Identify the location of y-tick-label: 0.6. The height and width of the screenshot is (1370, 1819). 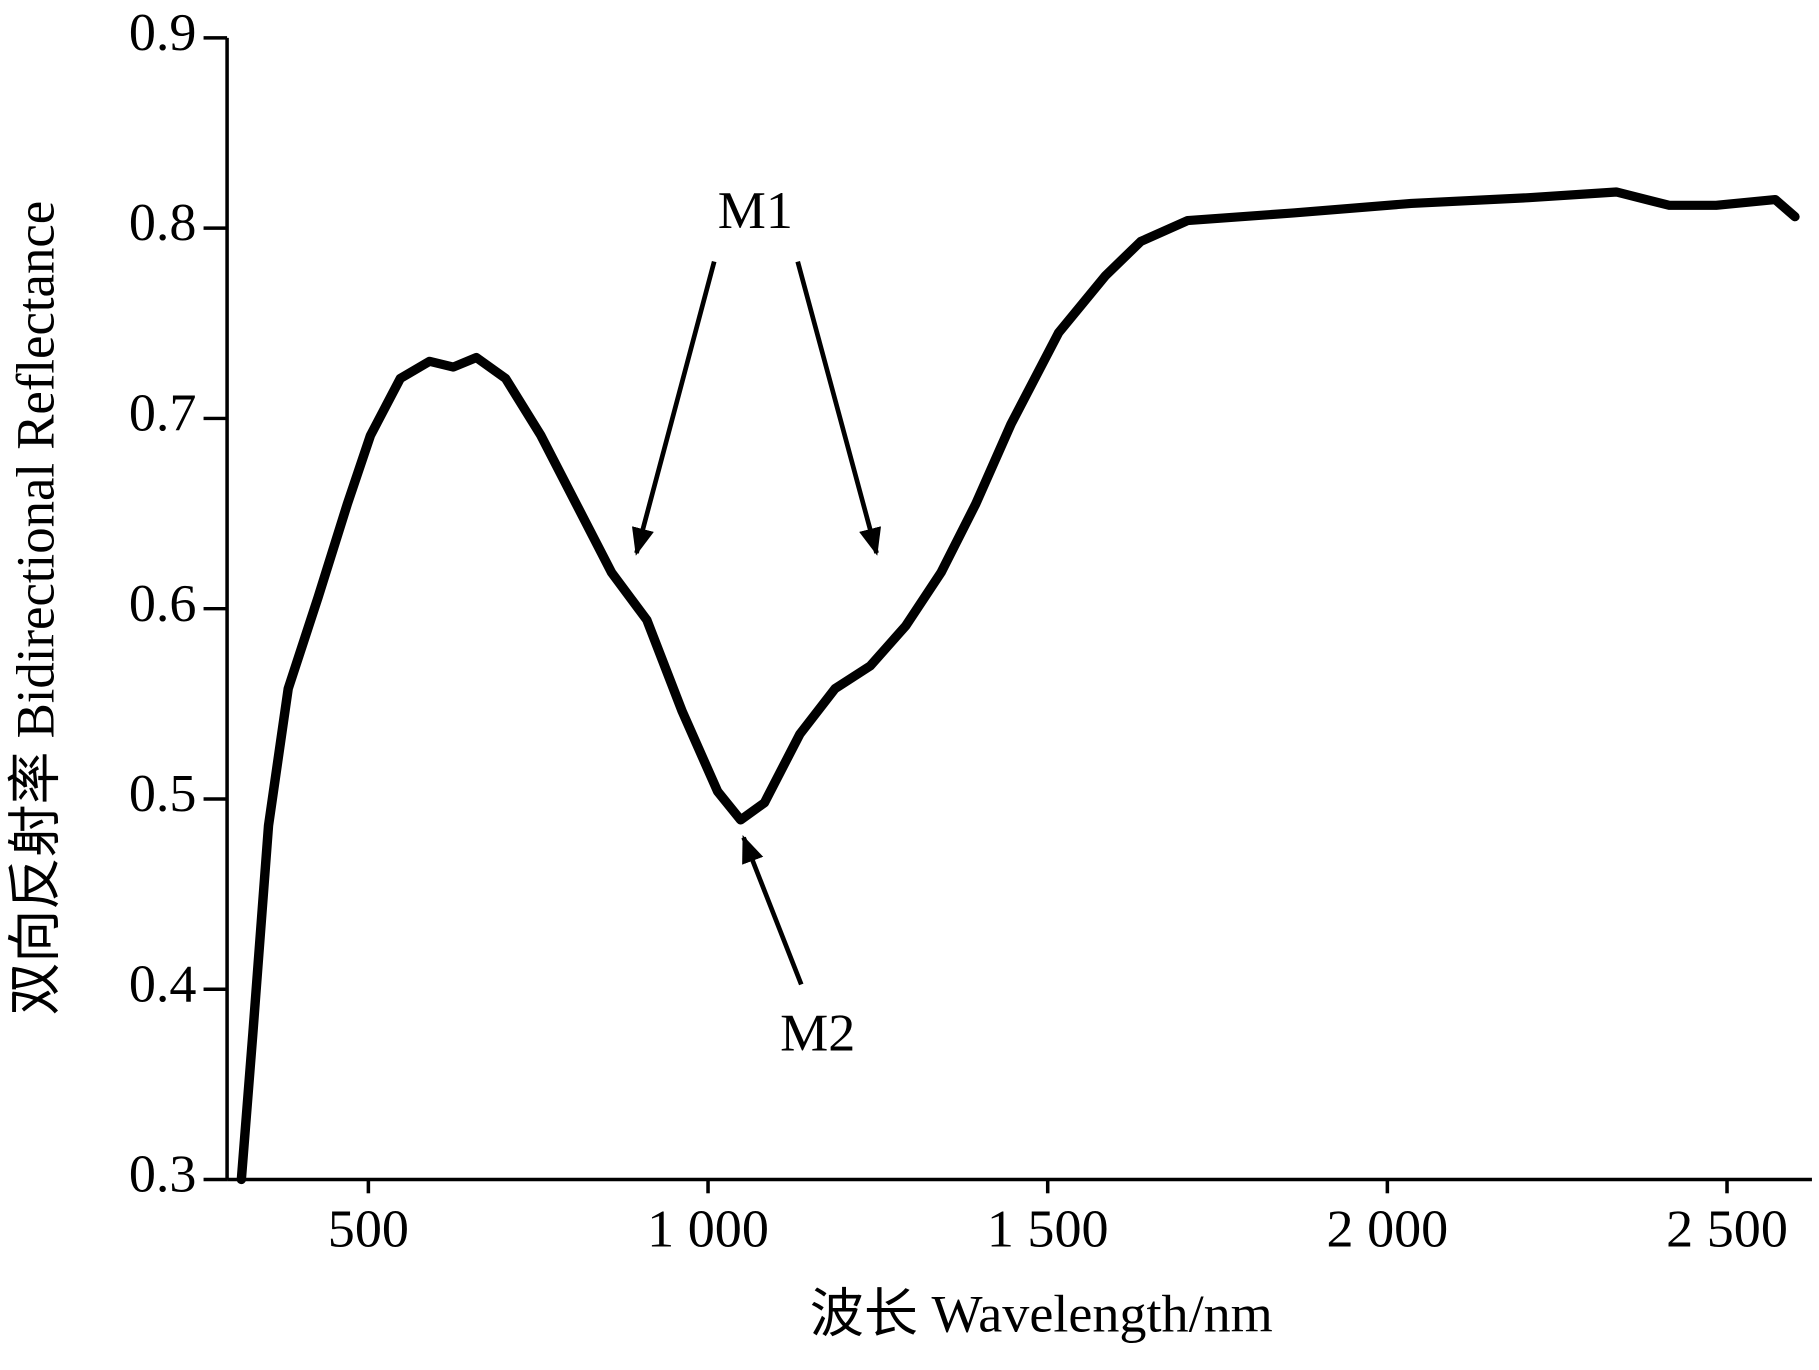
(163, 602).